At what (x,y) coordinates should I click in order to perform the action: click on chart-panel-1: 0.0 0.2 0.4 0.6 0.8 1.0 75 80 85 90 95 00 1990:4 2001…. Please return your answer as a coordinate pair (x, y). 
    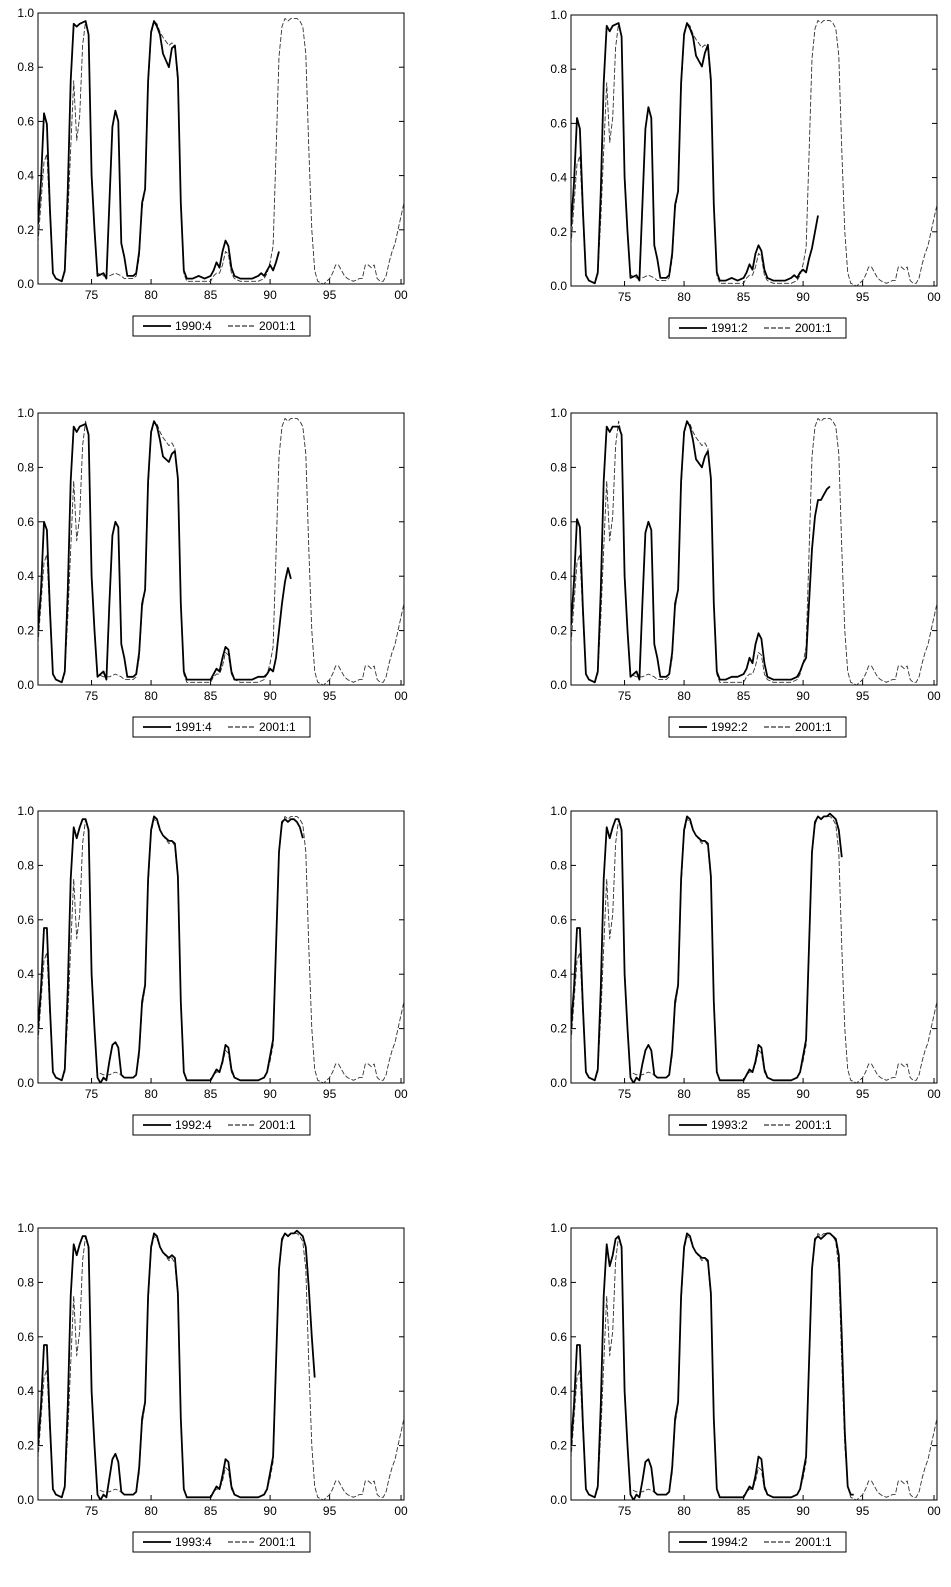
    Looking at the image, I should click on (212, 171).